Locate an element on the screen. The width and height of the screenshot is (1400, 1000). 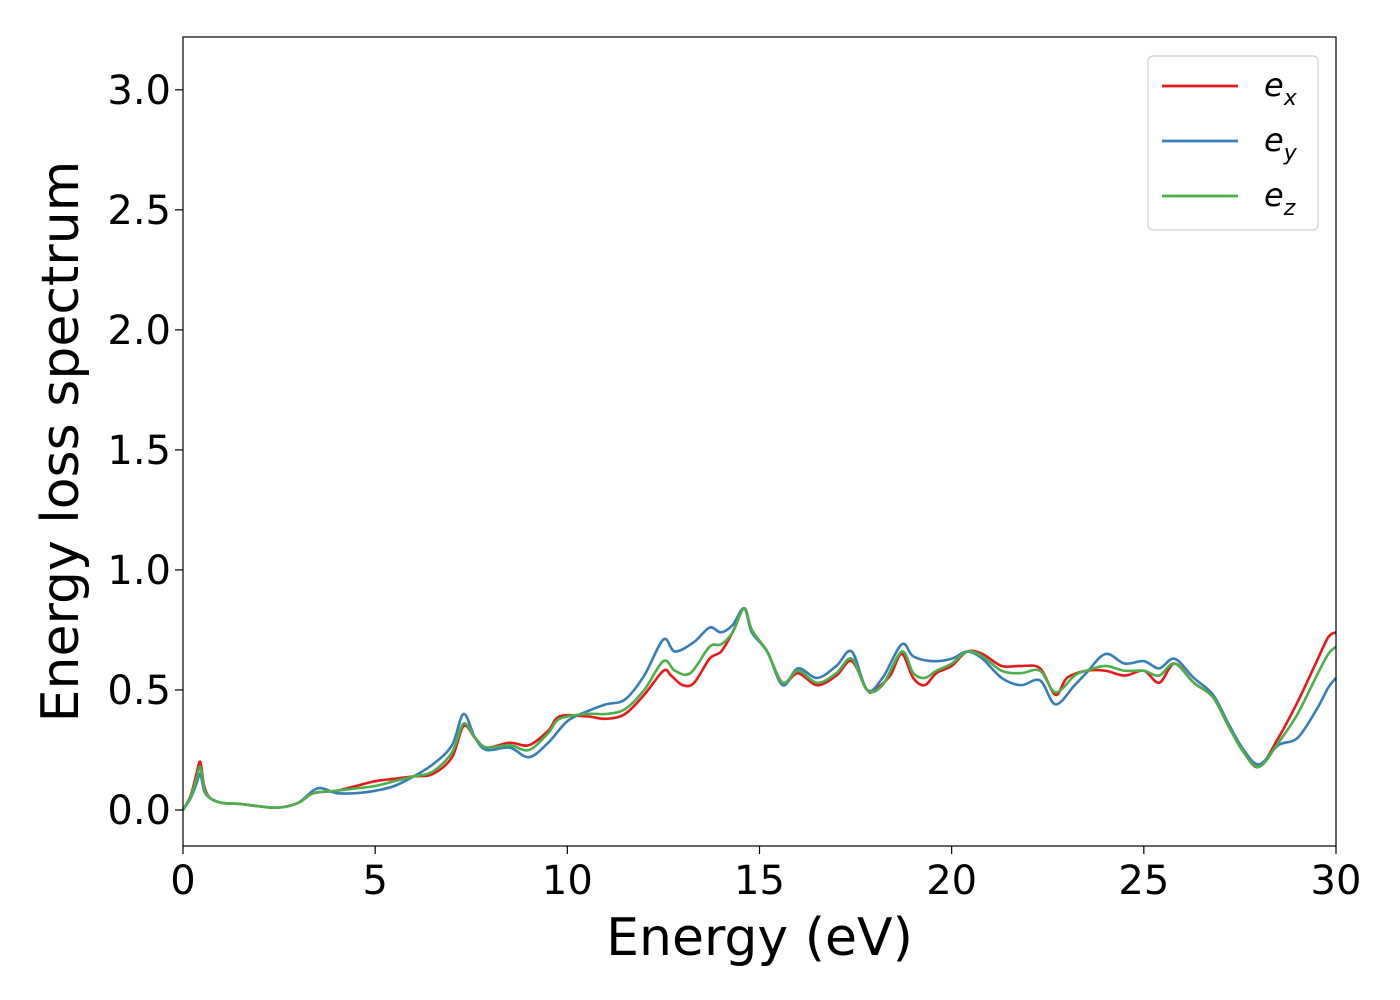
y-tick-label: 2.0 is located at coordinates (139, 331).